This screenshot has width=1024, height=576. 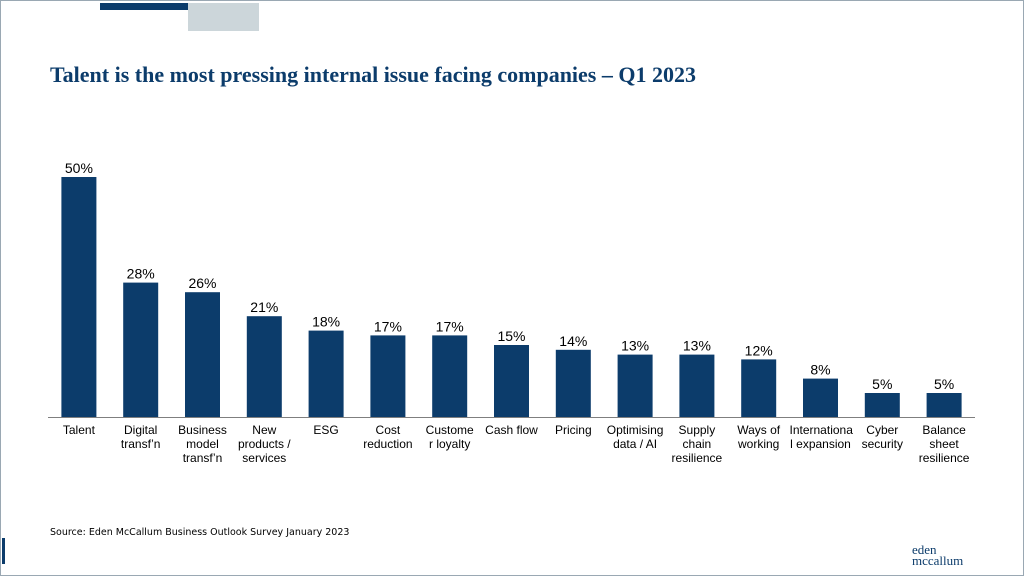 I want to click on value-label-6: 17%, so click(x=388, y=326).